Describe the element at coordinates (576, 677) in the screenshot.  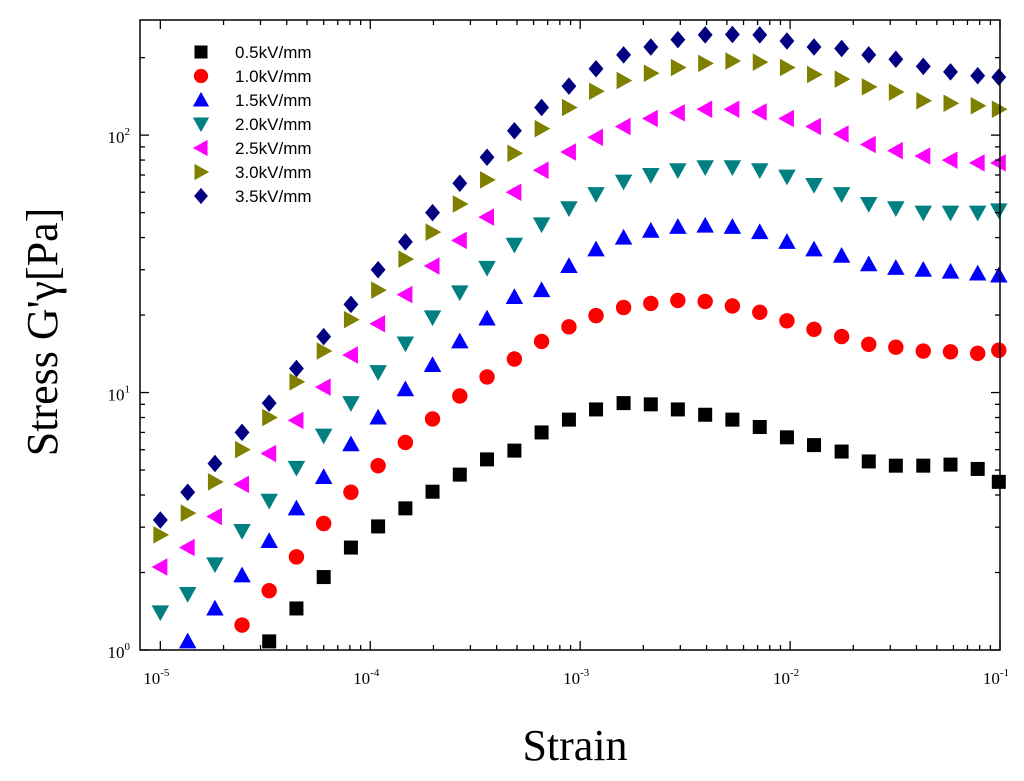
I see `x-tick-label: 10⁻³` at that location.